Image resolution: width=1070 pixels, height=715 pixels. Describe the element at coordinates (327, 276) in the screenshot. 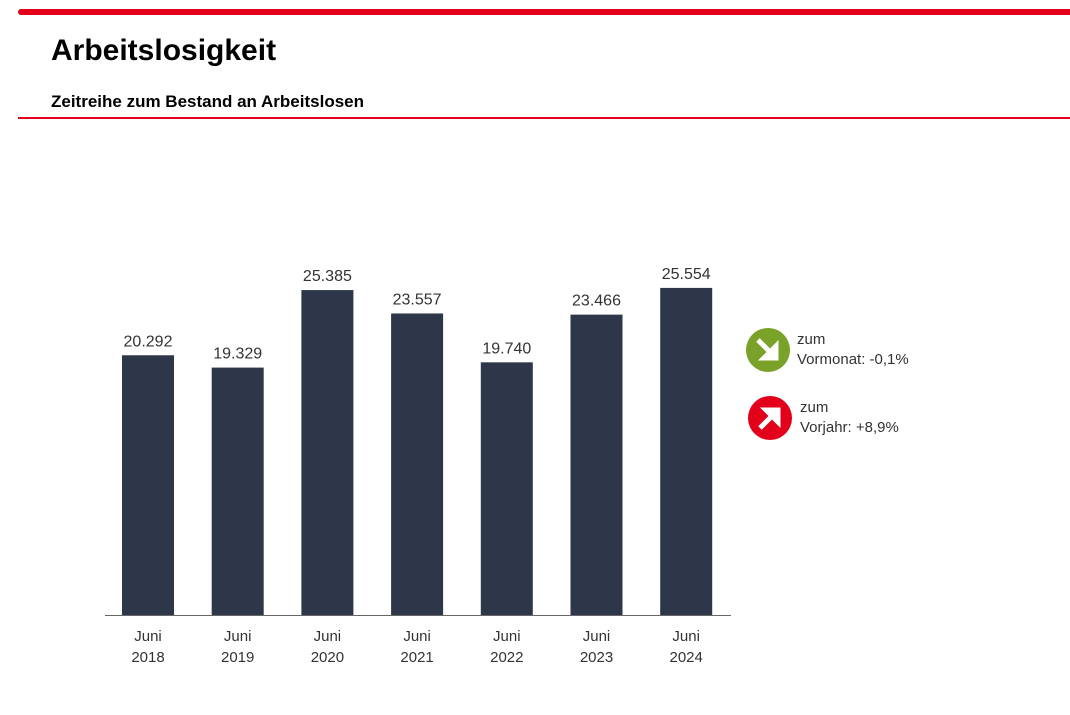

I see `data-label: 25.385` at that location.